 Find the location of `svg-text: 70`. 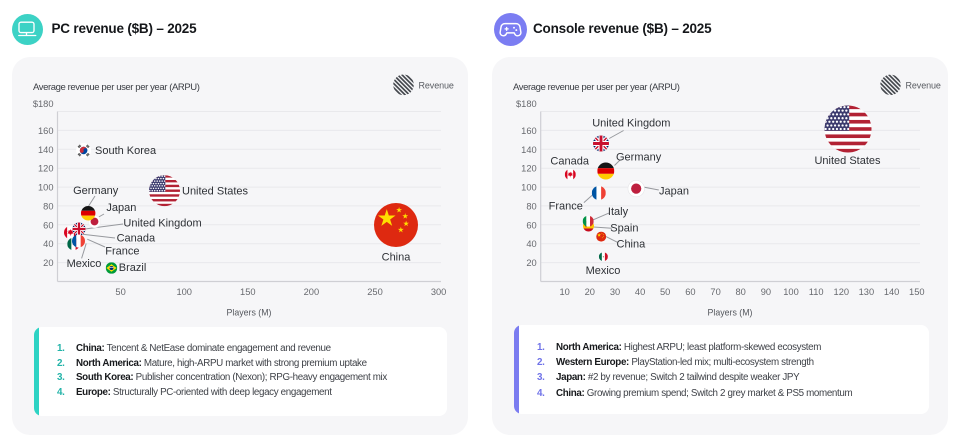

svg-text: 70 is located at coordinates (715, 292).